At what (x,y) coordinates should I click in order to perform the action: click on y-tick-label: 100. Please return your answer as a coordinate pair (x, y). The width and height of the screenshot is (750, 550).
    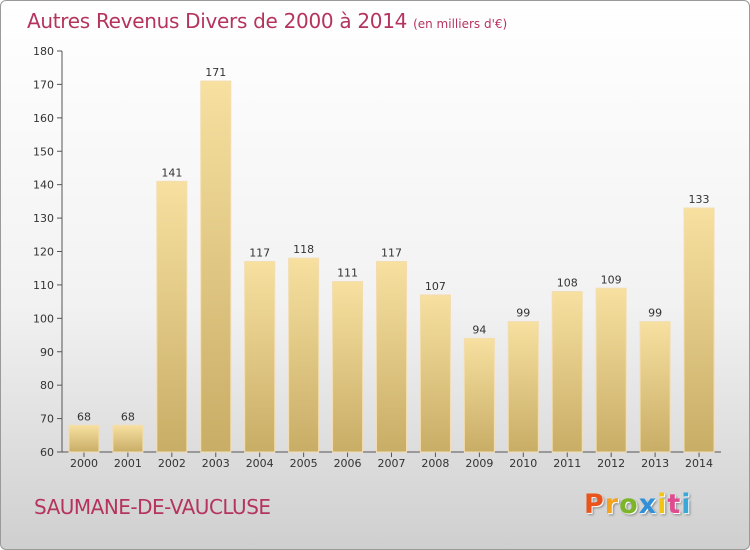
    Looking at the image, I should click on (43, 318).